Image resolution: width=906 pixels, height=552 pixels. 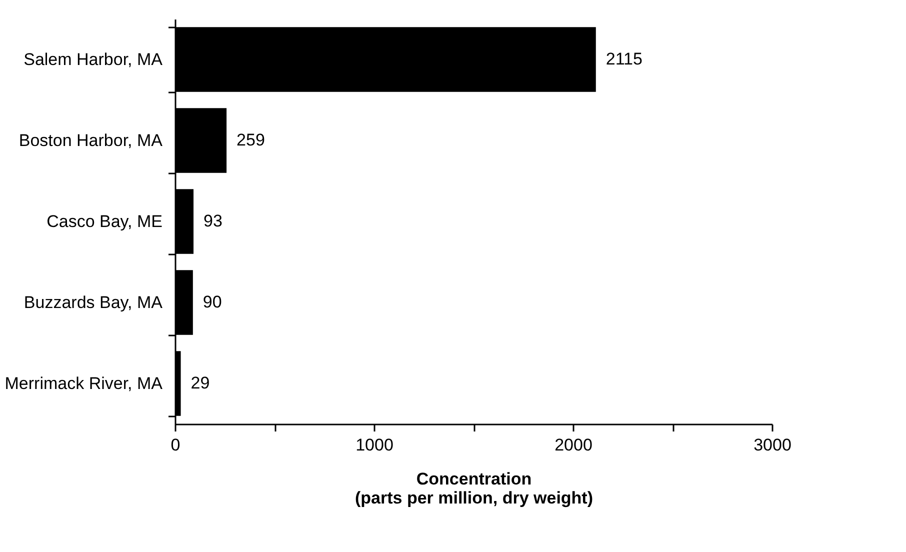 What do you see at coordinates (624, 59) in the screenshot?
I see `data-label: 2115` at bounding box center [624, 59].